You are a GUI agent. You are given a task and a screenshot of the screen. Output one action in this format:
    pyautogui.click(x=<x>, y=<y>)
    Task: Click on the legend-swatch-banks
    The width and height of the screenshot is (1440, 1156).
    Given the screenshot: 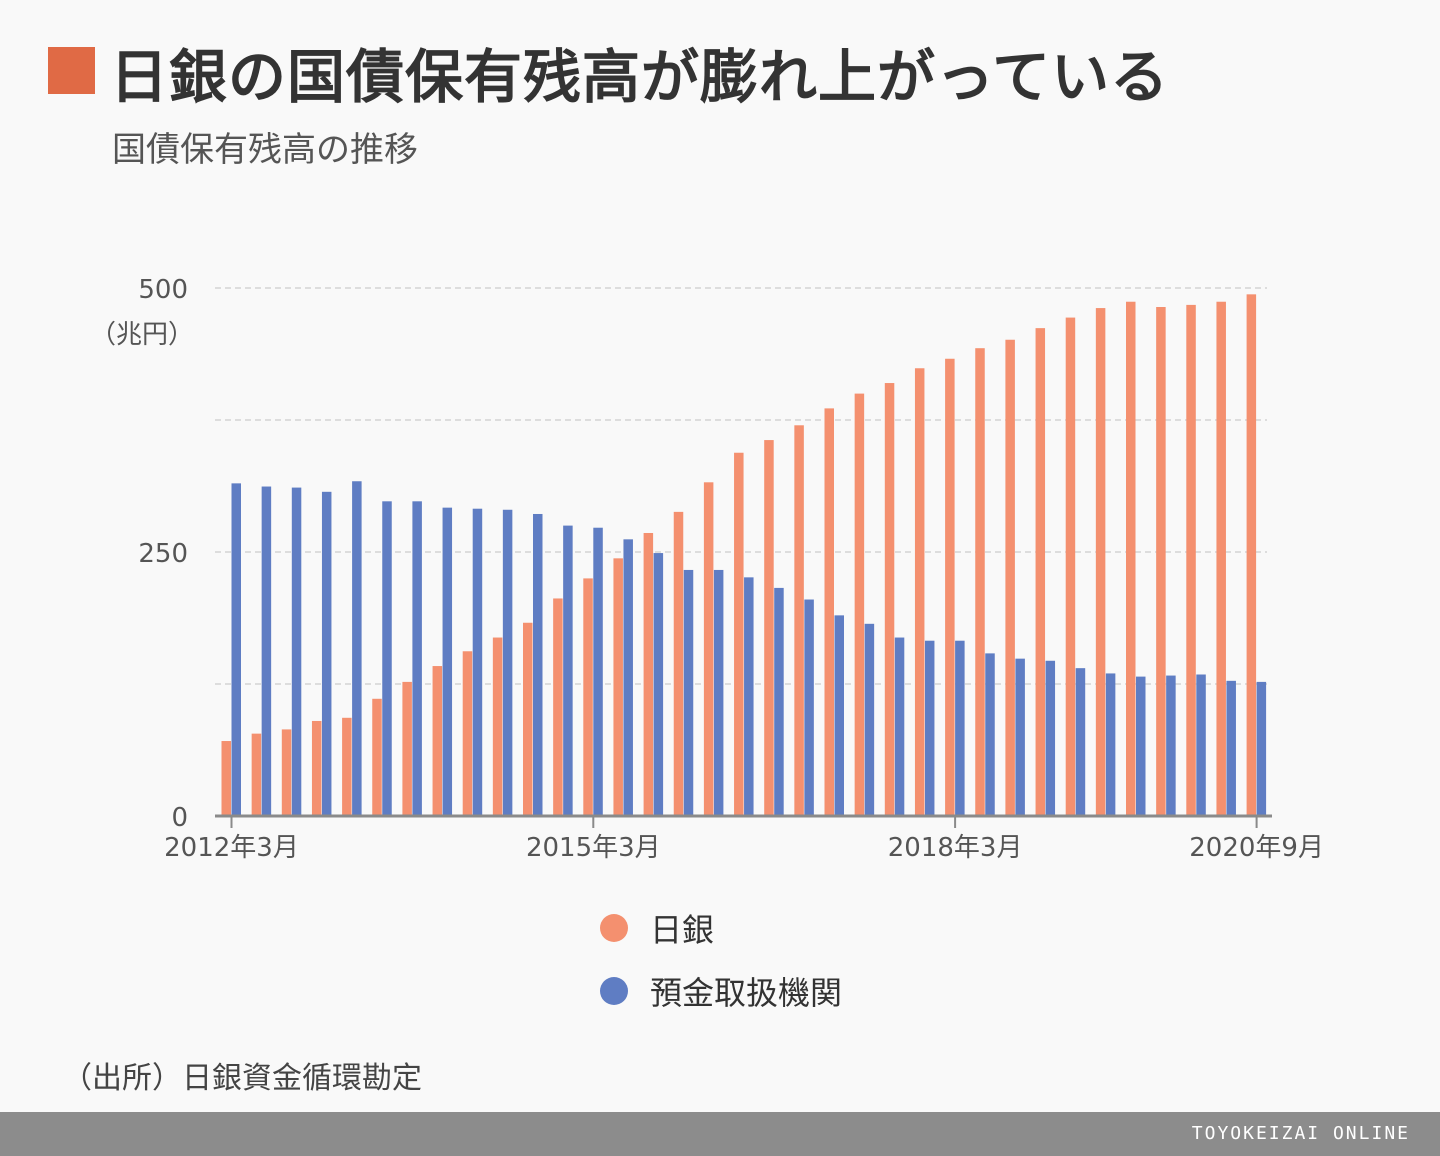 What is the action you would take?
    pyautogui.click(x=614, y=991)
    